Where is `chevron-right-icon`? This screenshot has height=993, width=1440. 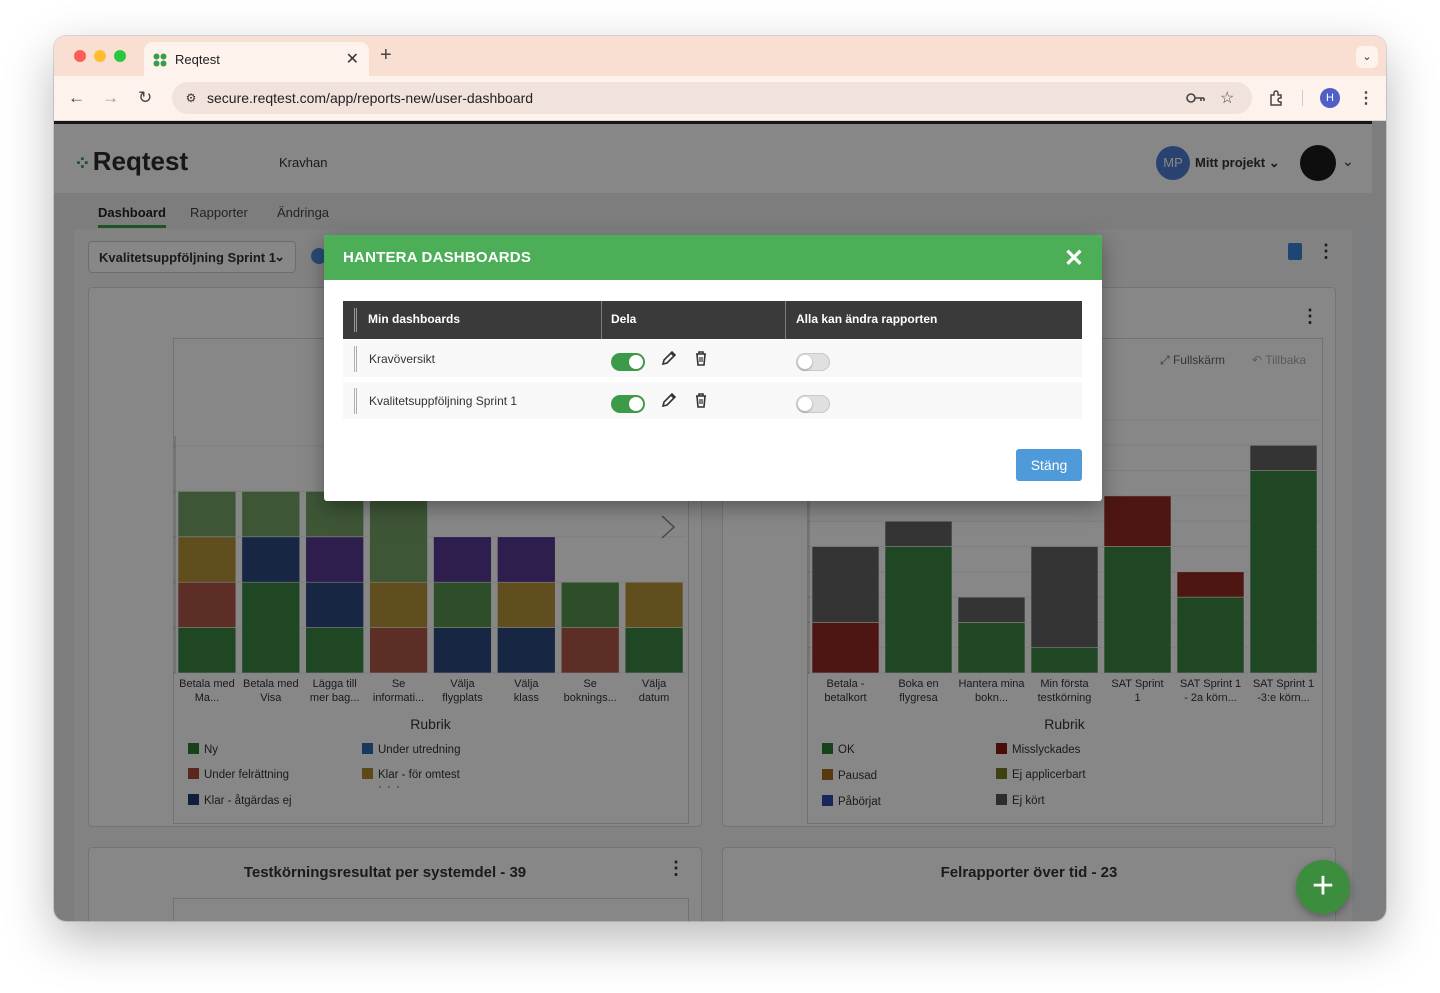 chevron-right-icon is located at coordinates (668, 527).